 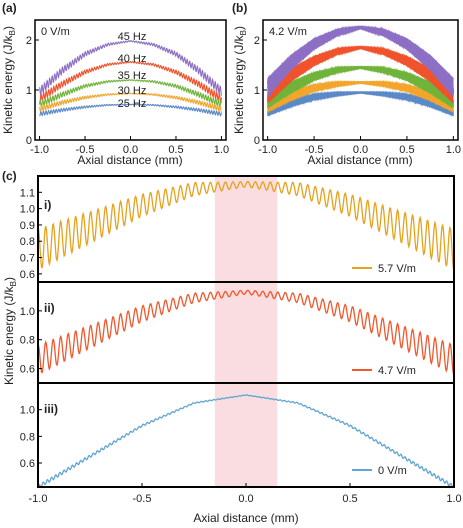 What do you see at coordinates (27, 341) in the screenshot?
I see `panel-c-ii-ytick-label: 0.8` at bounding box center [27, 341].